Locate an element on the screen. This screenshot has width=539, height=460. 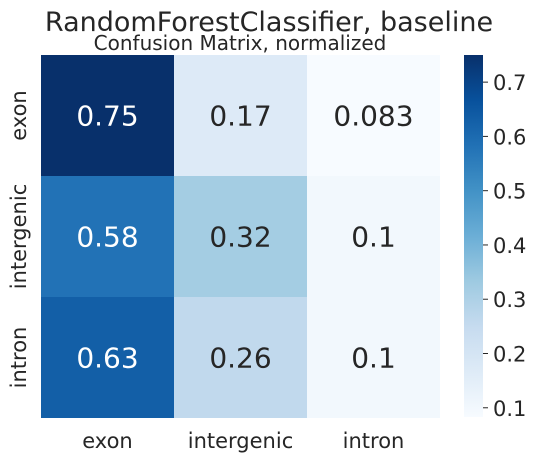
colorbar-tick-label: 0.6 is located at coordinates (509, 137).